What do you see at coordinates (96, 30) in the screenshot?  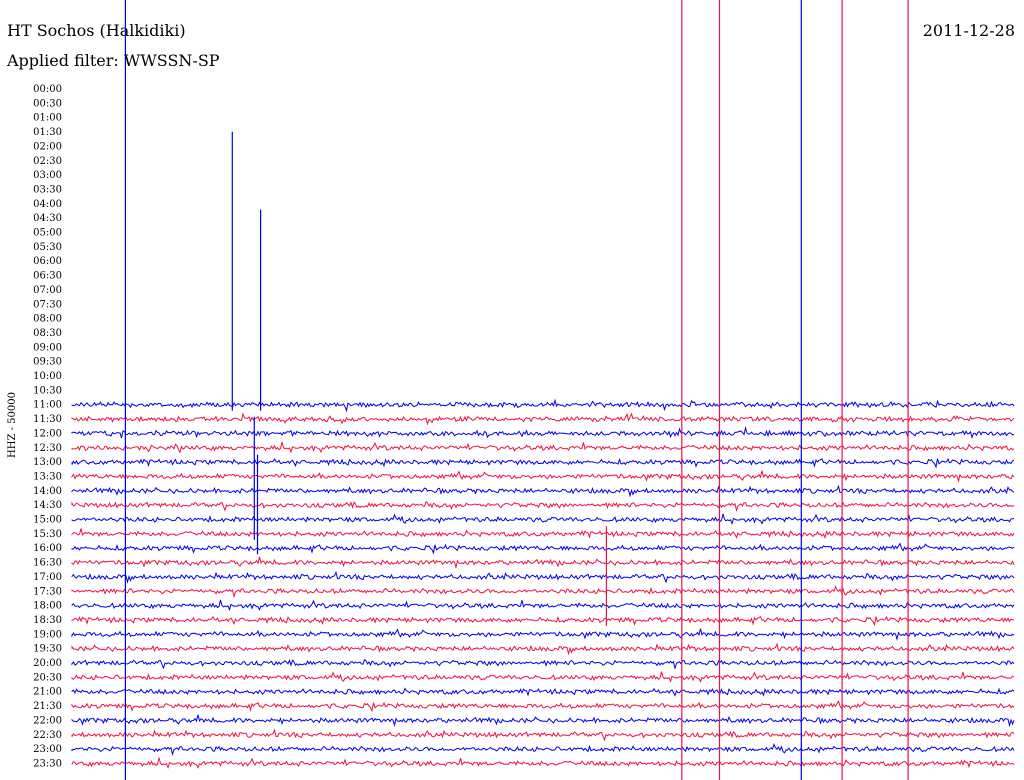 I see `station-title: HT Sochos (Halkidiki)` at bounding box center [96, 30].